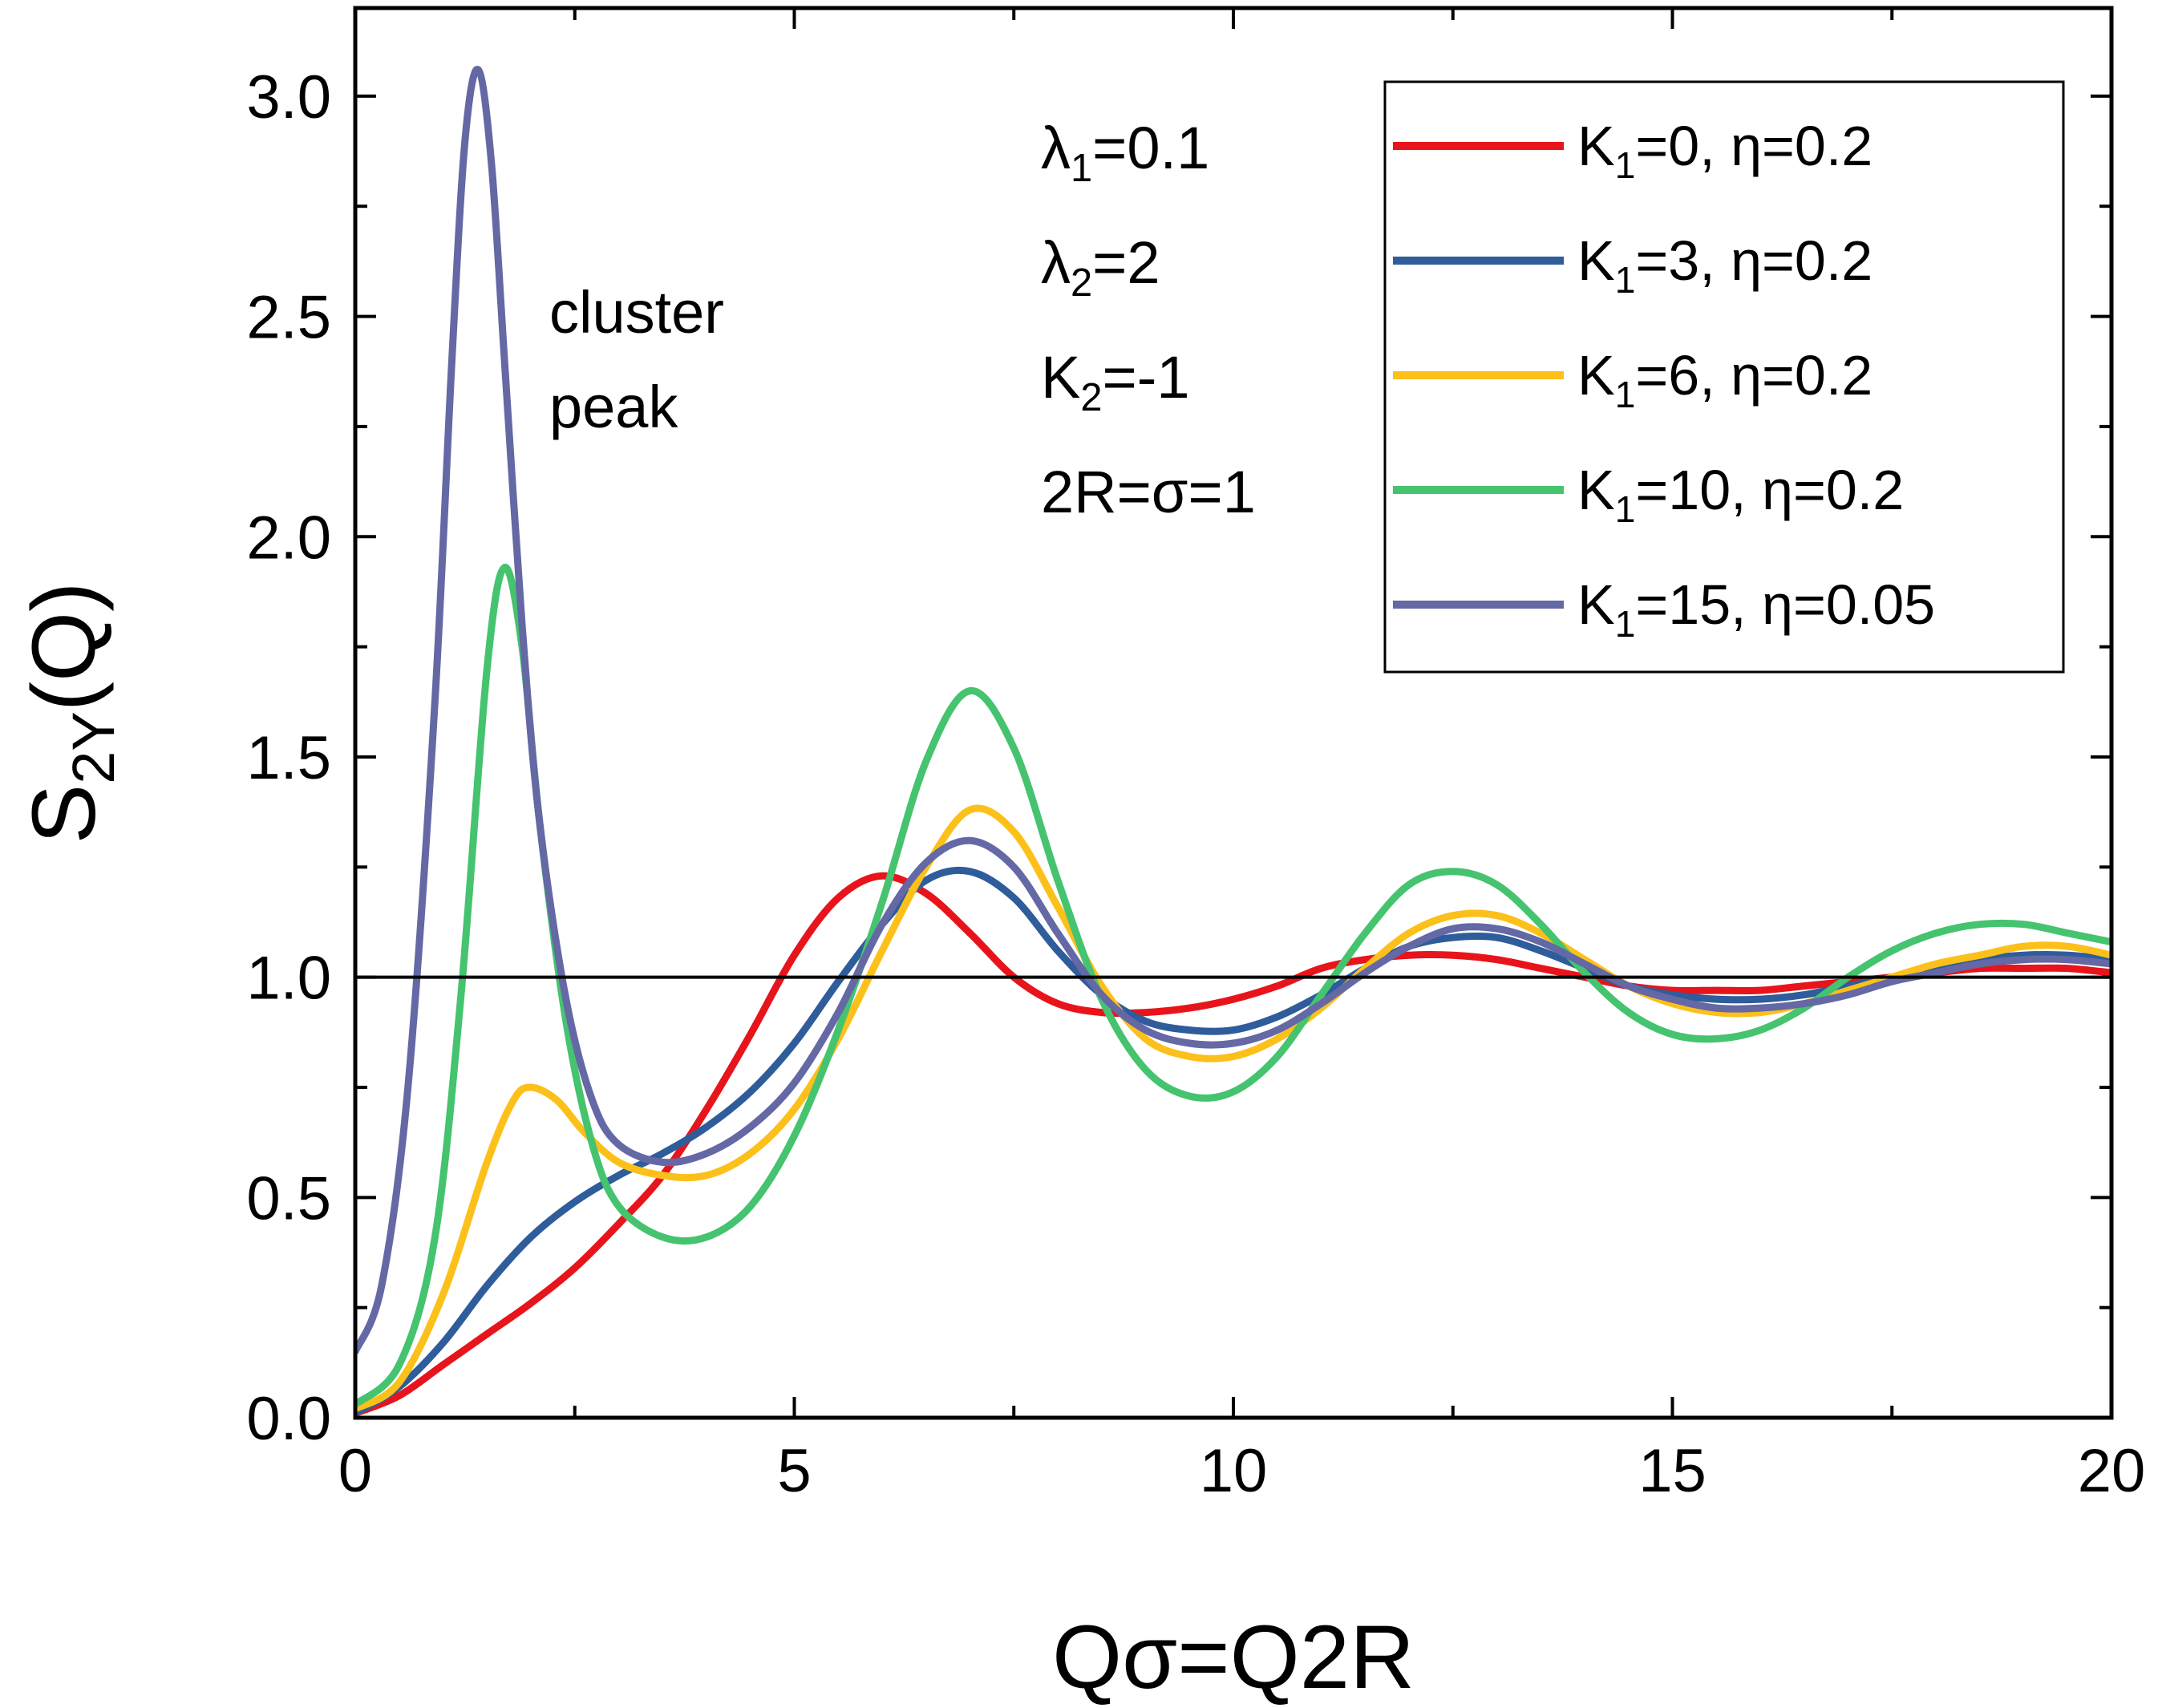 This screenshot has height=1708, width=2158. Describe the element at coordinates (288, 97) in the screenshot. I see `y-tick-label: 3.0` at that location.